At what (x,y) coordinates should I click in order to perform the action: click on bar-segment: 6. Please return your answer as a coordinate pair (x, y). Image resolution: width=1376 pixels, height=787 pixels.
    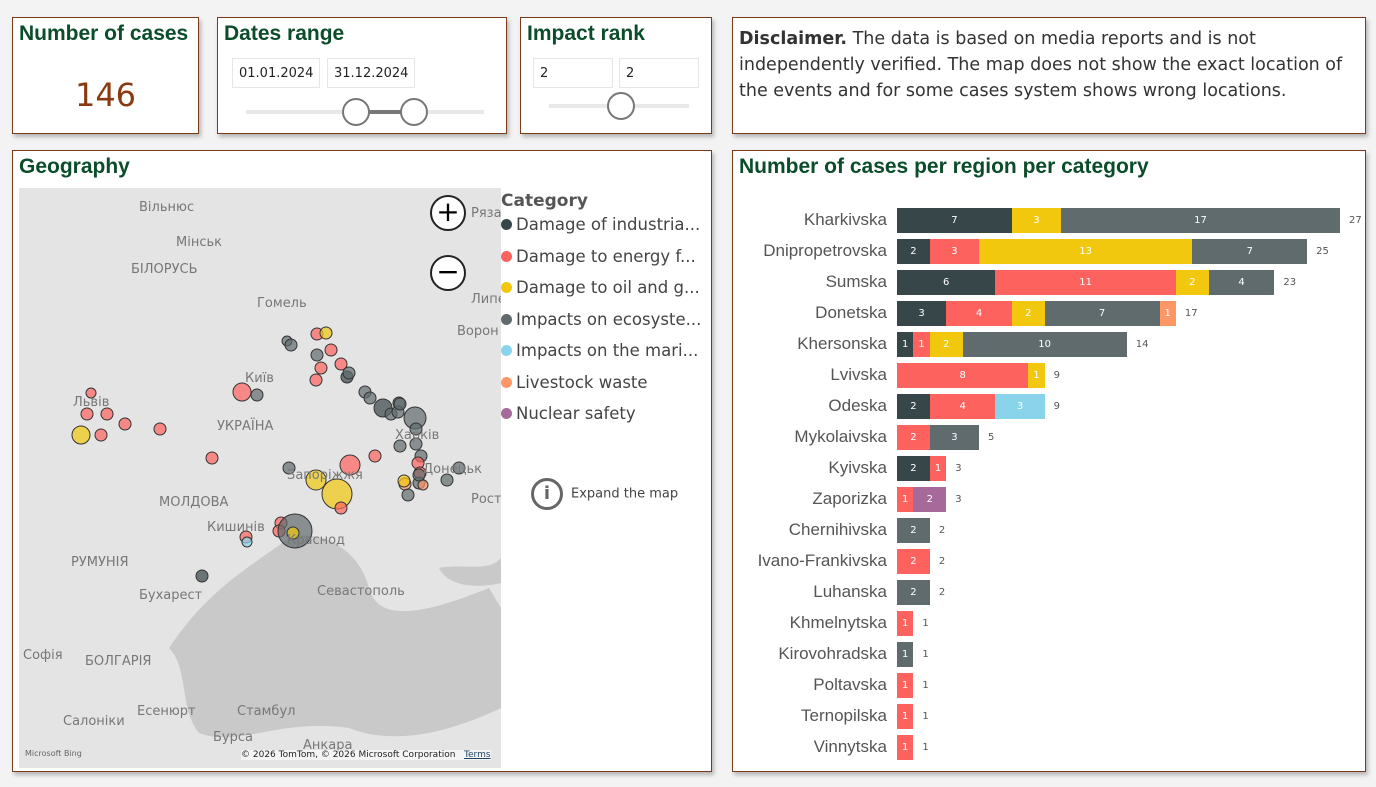
    Looking at the image, I should click on (946, 282).